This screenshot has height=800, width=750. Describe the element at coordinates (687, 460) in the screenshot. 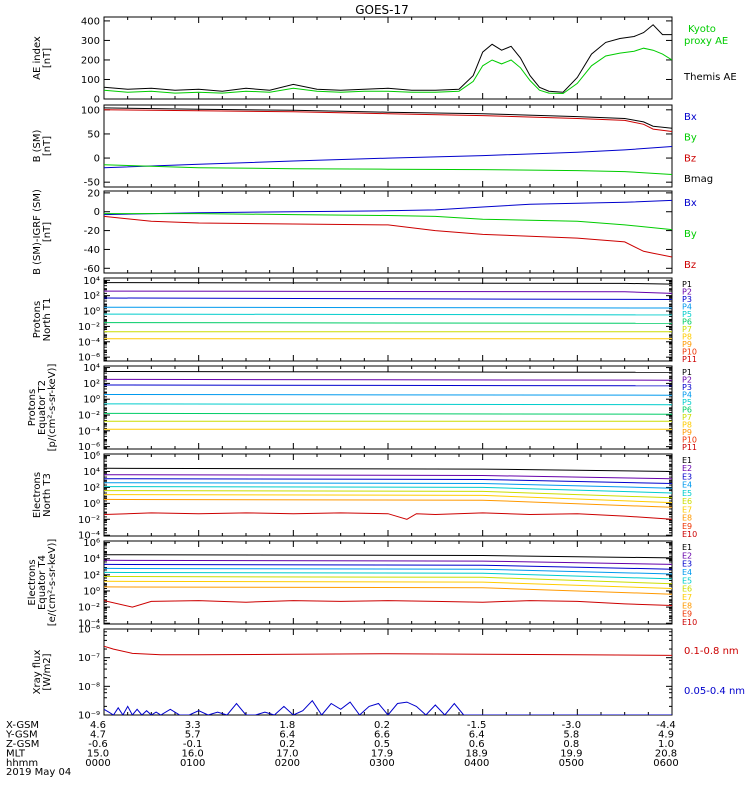

I see `legend-e1: E1` at that location.